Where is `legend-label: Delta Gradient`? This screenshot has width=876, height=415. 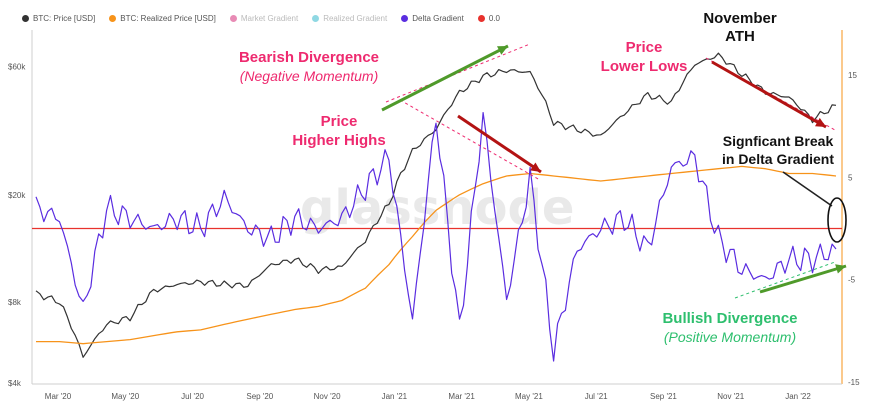
legend-label: Delta Gradient is located at coordinates (438, 18).